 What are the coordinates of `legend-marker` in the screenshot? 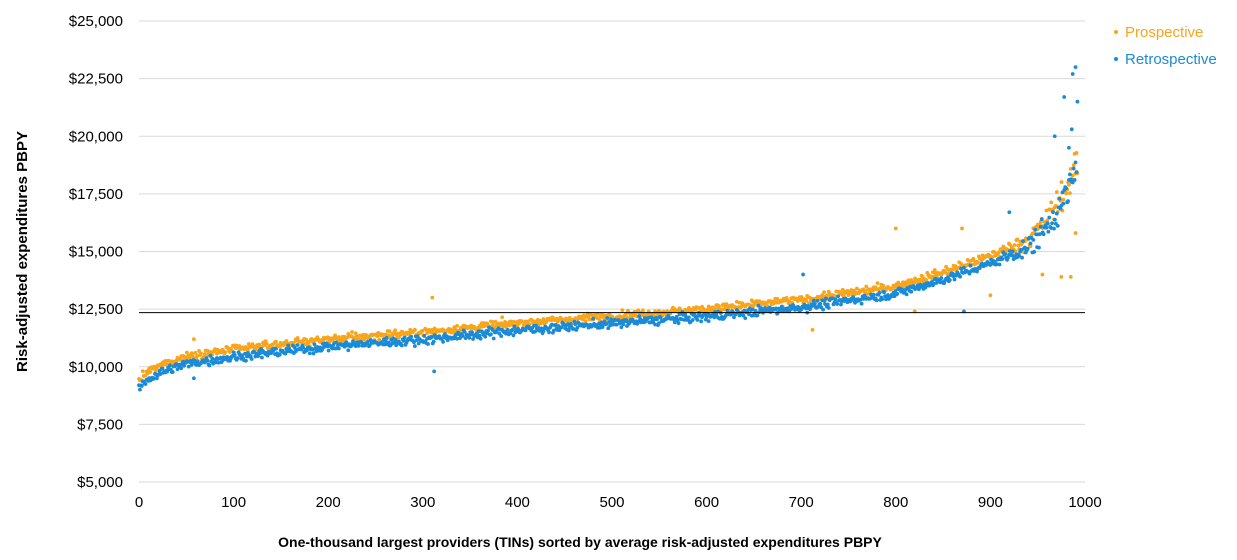 It's located at (1116, 32).